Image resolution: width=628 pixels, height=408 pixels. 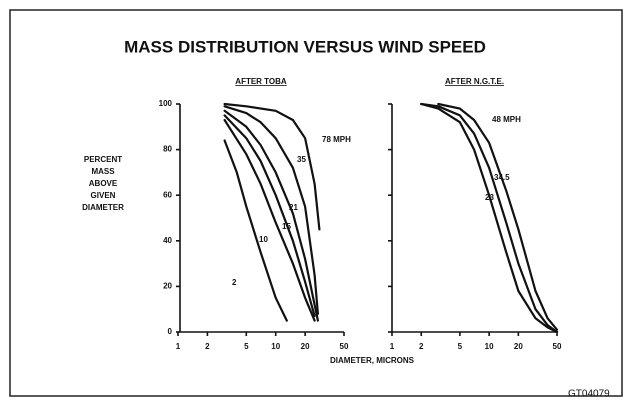 What do you see at coordinates (167, 149) in the screenshot?
I see `y-tick-label: 80` at bounding box center [167, 149].